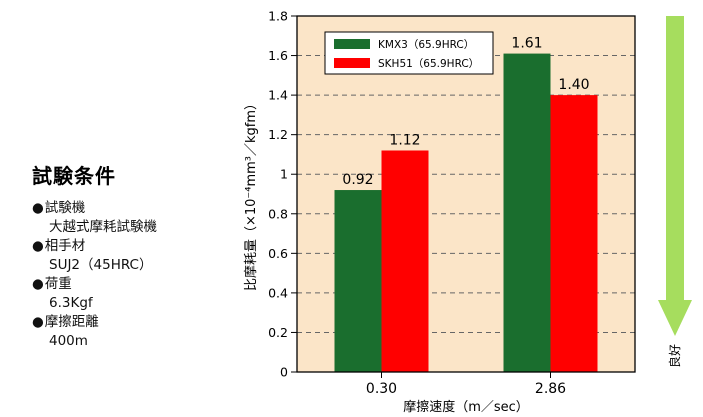  What do you see at coordinates (278, 213) in the screenshot?
I see `y-tick-label: 0.8` at bounding box center [278, 213].